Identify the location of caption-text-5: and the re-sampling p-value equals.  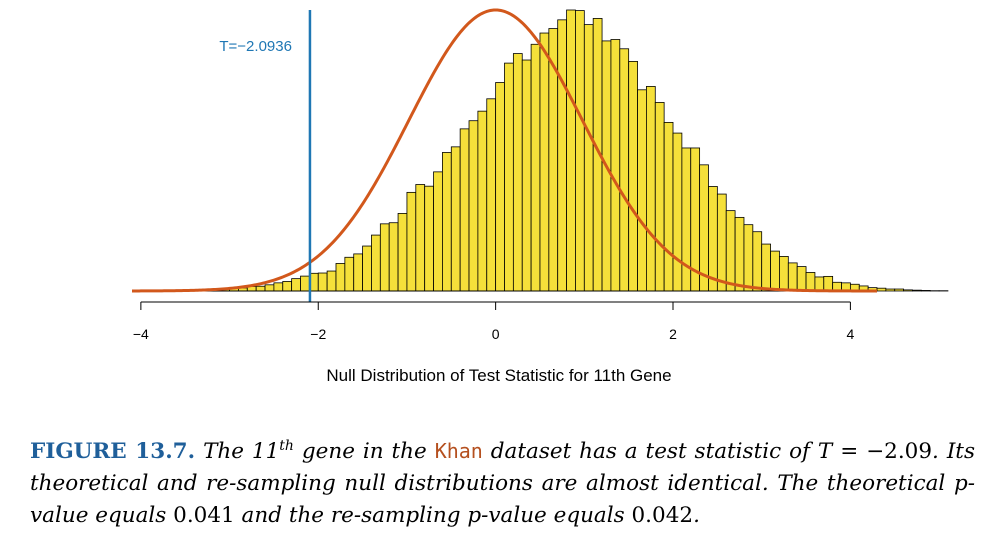
(433, 516).